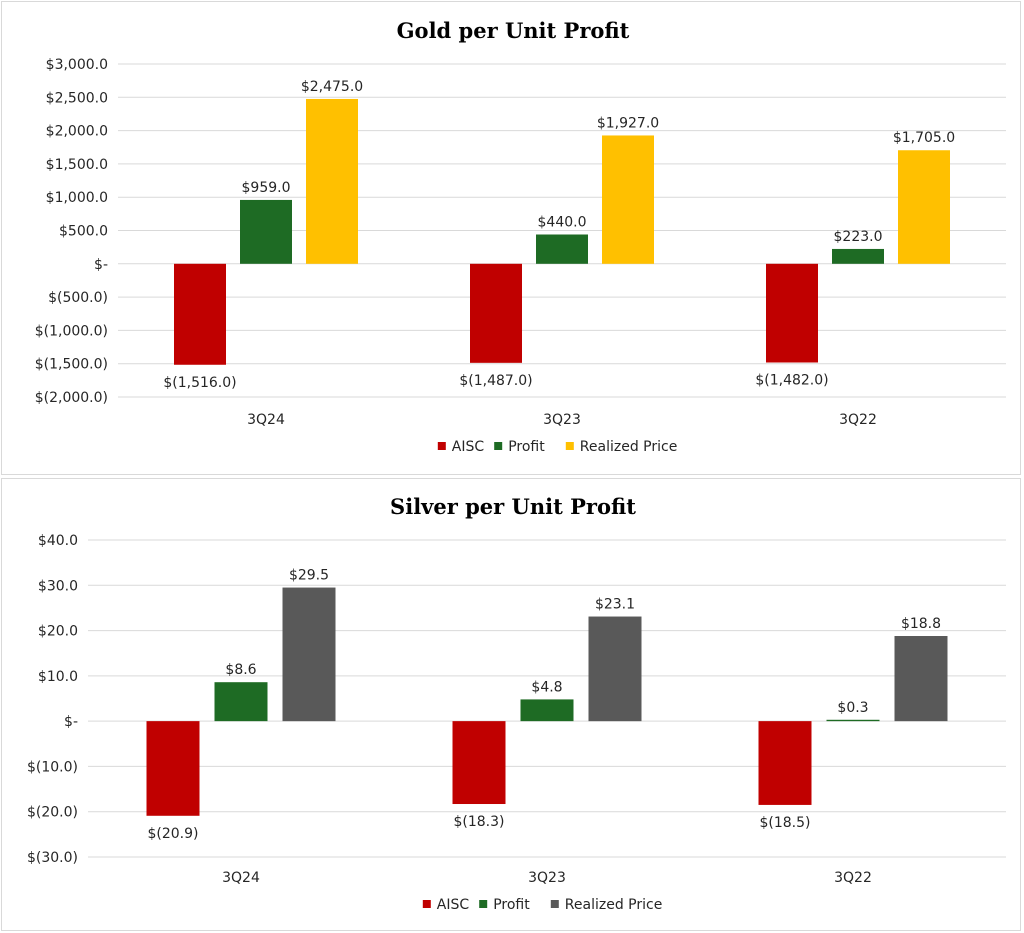 The height and width of the screenshot is (933, 1024). I want to click on gold-y-tick-label: $3,000.0, so click(77, 65).